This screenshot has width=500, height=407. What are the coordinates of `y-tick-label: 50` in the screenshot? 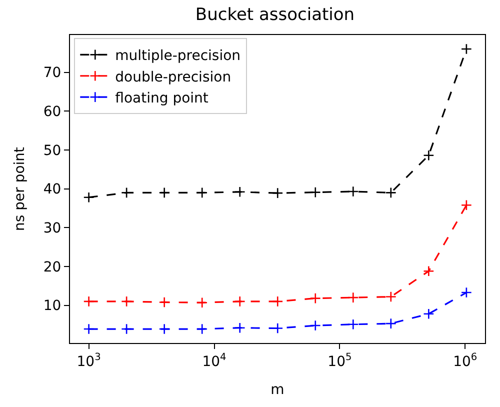 It's located at (52, 150).